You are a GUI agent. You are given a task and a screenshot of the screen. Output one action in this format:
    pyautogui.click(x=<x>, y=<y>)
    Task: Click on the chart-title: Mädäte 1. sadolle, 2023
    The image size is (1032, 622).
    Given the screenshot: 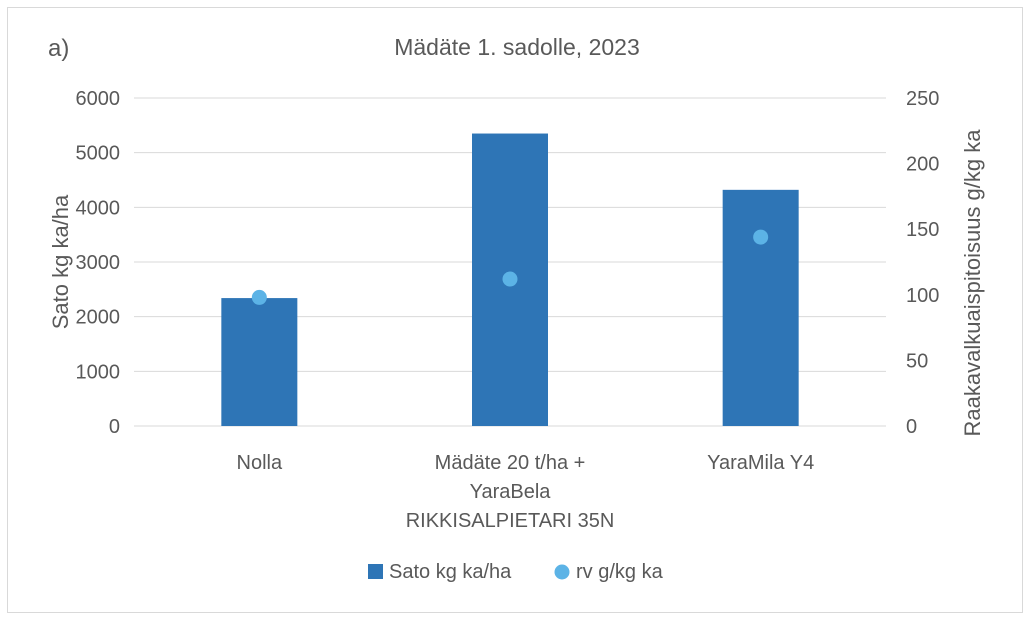 What is the action you would take?
    pyautogui.click(x=517, y=47)
    